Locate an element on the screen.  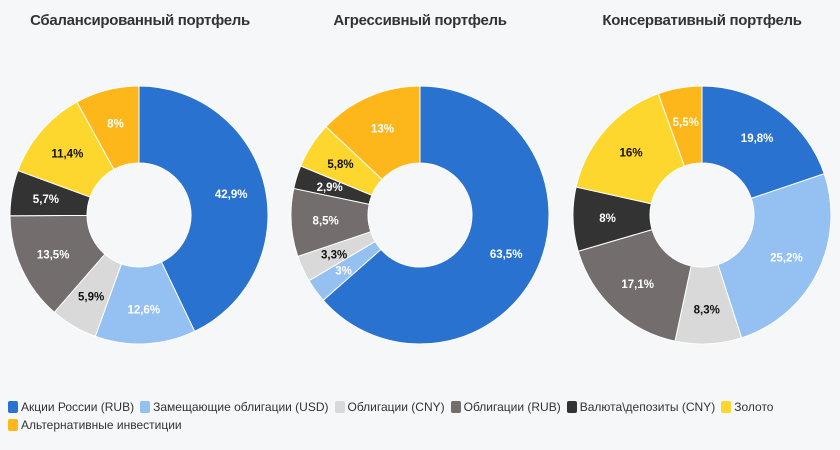
slice-value-label: 3% is located at coordinates (343, 272).